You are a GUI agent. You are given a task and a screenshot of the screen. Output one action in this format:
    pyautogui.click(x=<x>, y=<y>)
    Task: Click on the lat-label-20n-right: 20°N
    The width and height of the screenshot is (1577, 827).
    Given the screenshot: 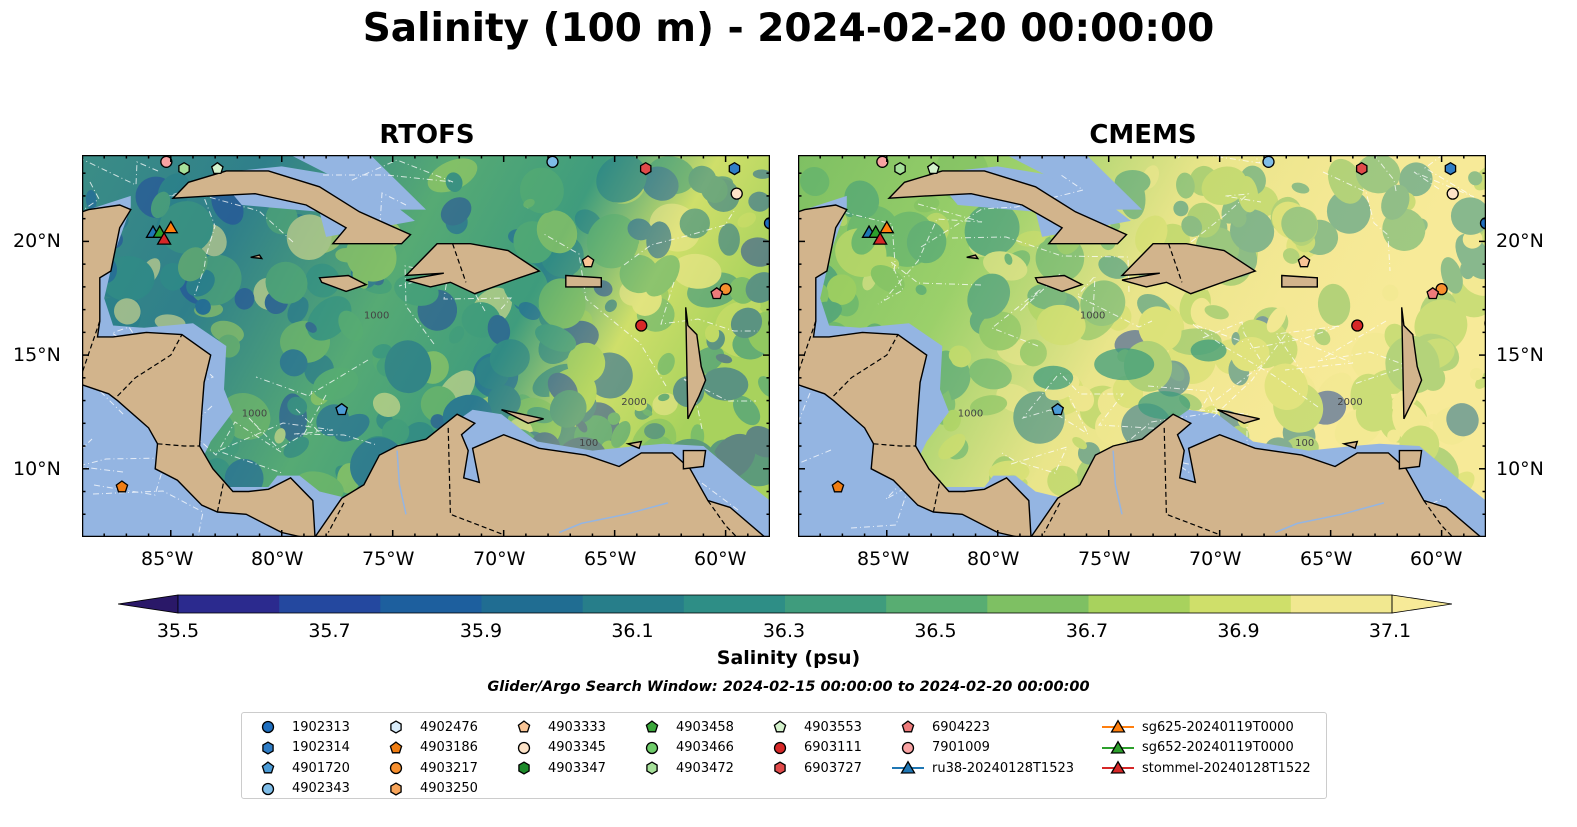 What is the action you would take?
    pyautogui.click(x=1520, y=241)
    